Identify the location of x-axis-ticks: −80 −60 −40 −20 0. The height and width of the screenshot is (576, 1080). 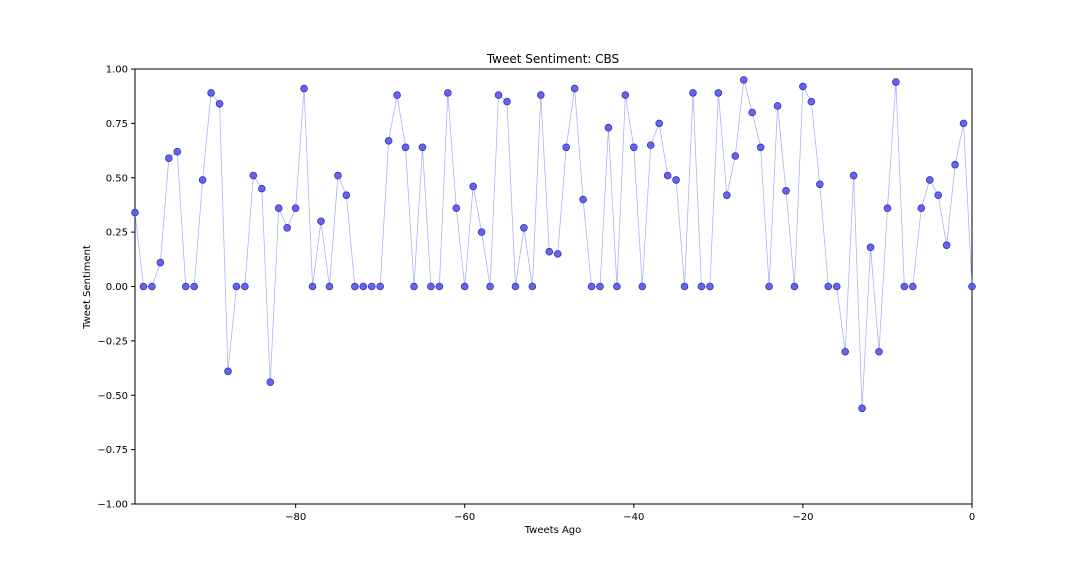
(630, 513).